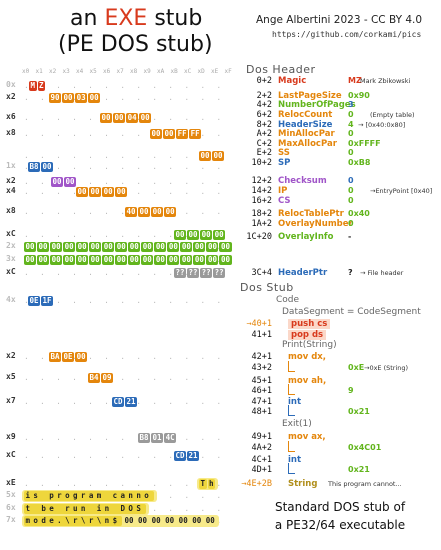 The width and height of the screenshot is (441, 550). I want to click on stub-line-offset: →4E+2B, so click(256, 484).